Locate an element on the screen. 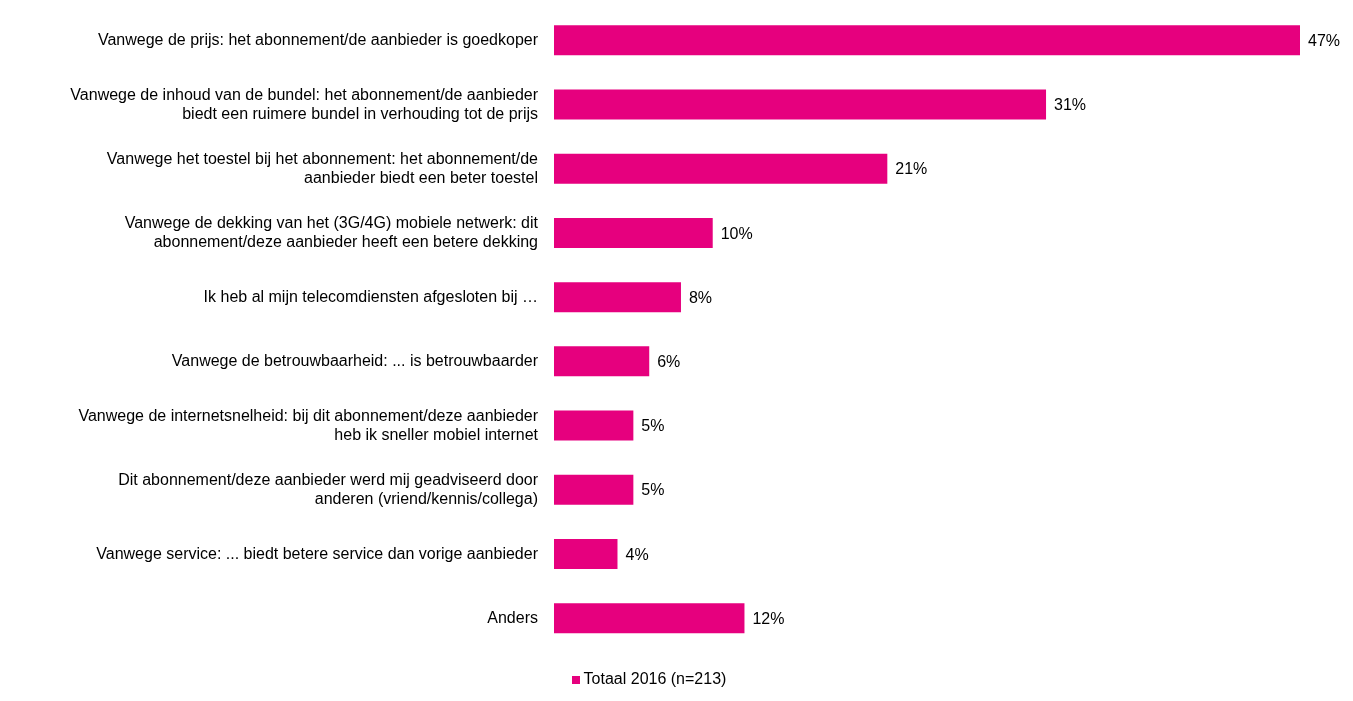 The height and width of the screenshot is (701, 1353). y-tick-label: Vanwege de inhoud van de bundel: het abonnement/de aanbieder biedt een ruimere bundel in verhouding tot de prijs is located at coordinates (304, 103).